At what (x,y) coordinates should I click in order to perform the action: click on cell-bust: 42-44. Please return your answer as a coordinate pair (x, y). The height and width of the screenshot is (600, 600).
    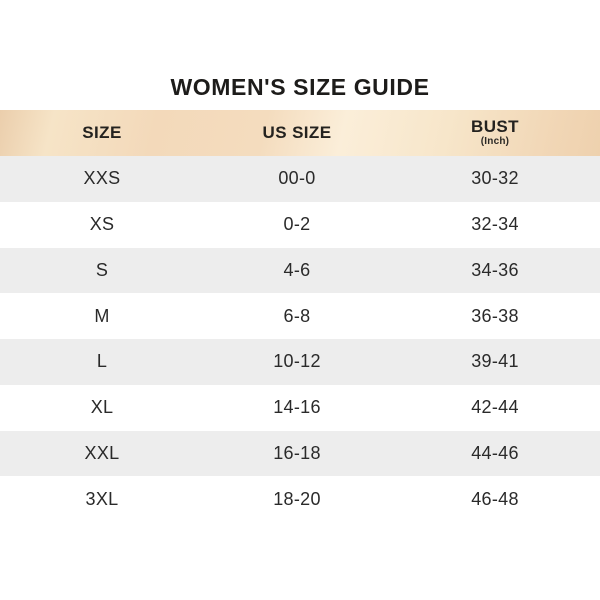
    Looking at the image, I should click on (495, 407).